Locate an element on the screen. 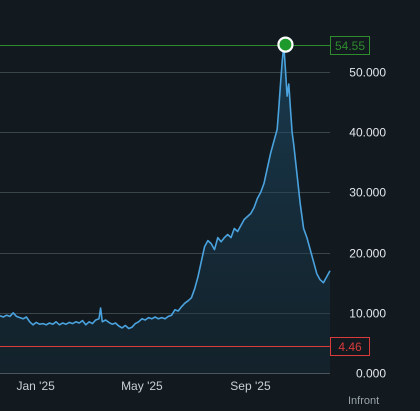  y-tick-label: 0.000 is located at coordinates (371, 374).